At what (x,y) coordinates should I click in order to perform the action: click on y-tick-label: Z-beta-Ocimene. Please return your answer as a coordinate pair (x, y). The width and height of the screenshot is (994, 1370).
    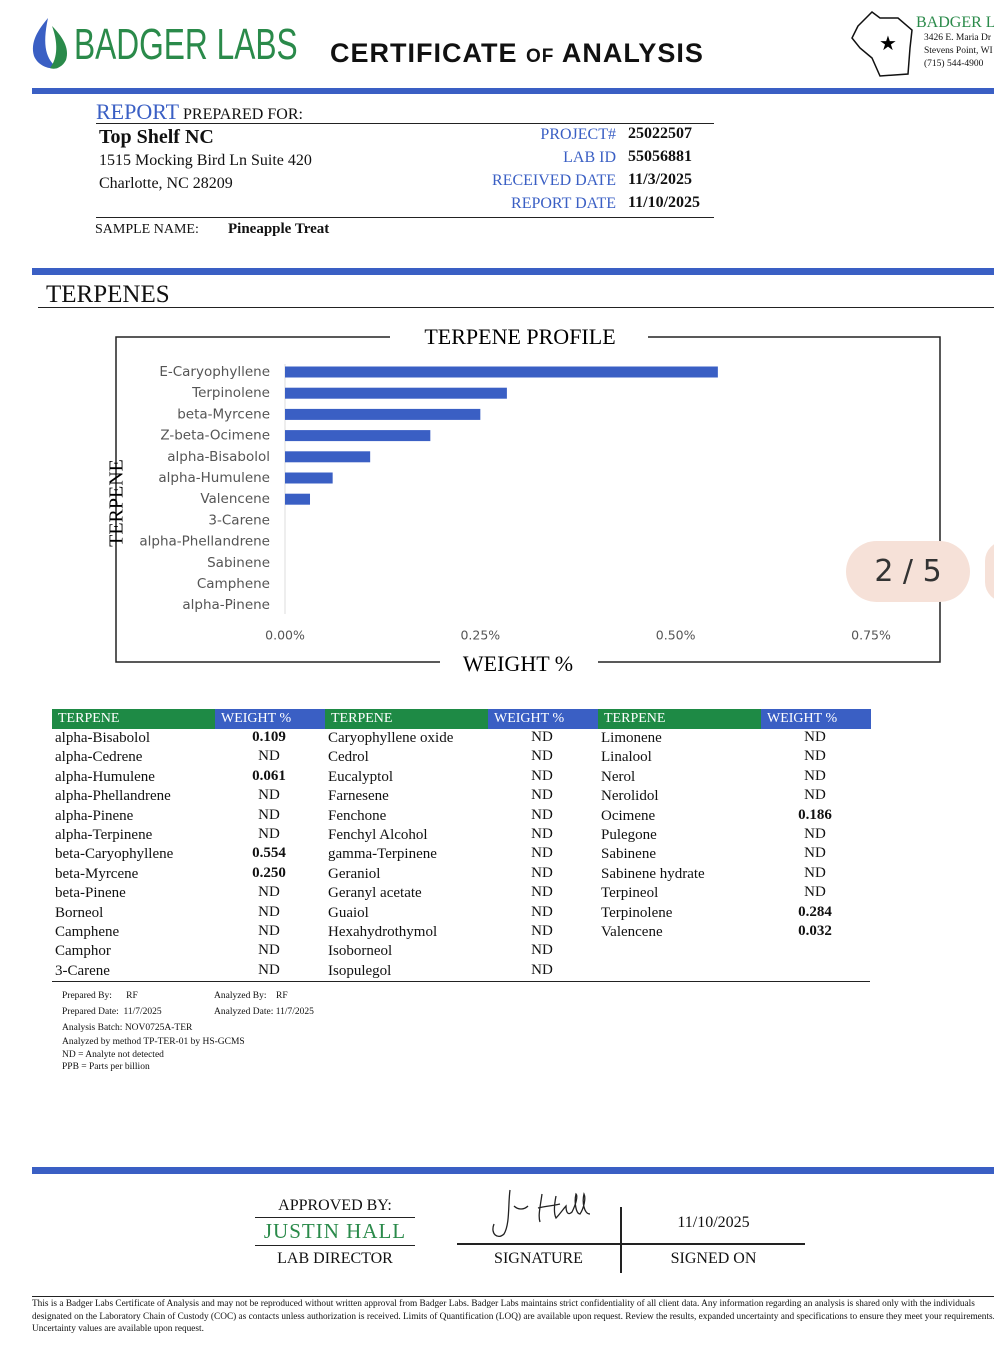
    Looking at the image, I should click on (215, 436).